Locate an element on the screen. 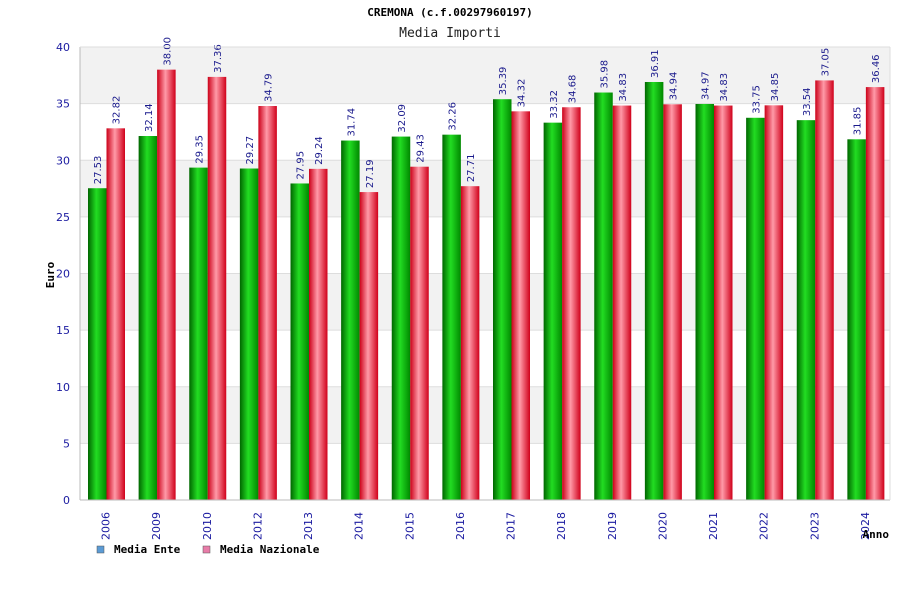 Image resolution: width=900 pixels, height=600 pixels. x-tick-label: 2022 is located at coordinates (764, 526).